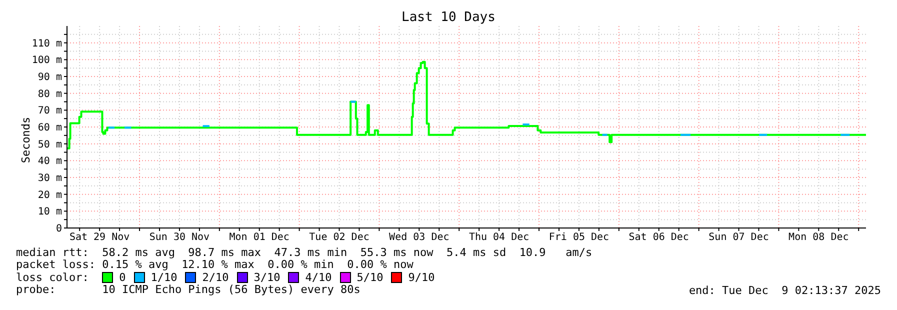 This screenshot has height=310, width=897. Describe the element at coordinates (50, 94) in the screenshot. I see `y-tick-label: 80 m` at that location.